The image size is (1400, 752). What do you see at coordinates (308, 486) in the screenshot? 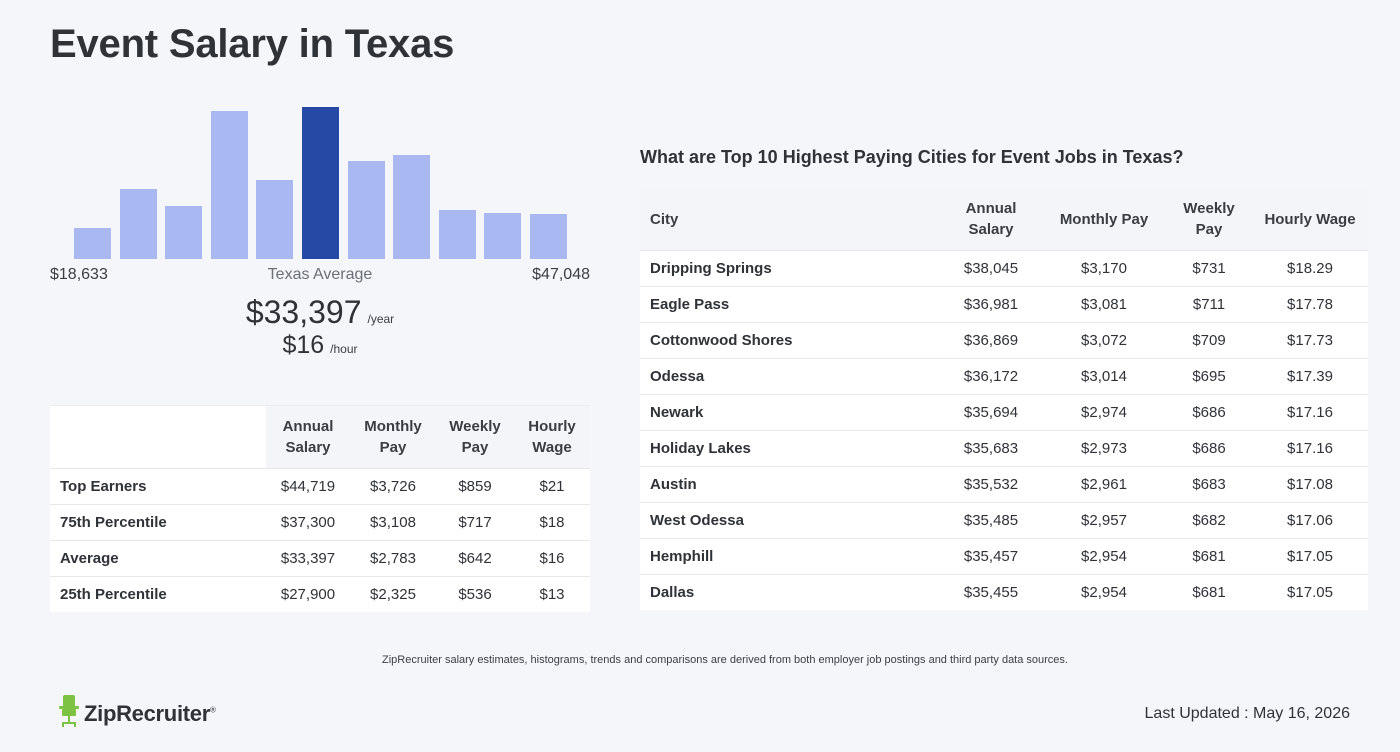
I see `annual-cell: $44,719` at bounding box center [308, 486].